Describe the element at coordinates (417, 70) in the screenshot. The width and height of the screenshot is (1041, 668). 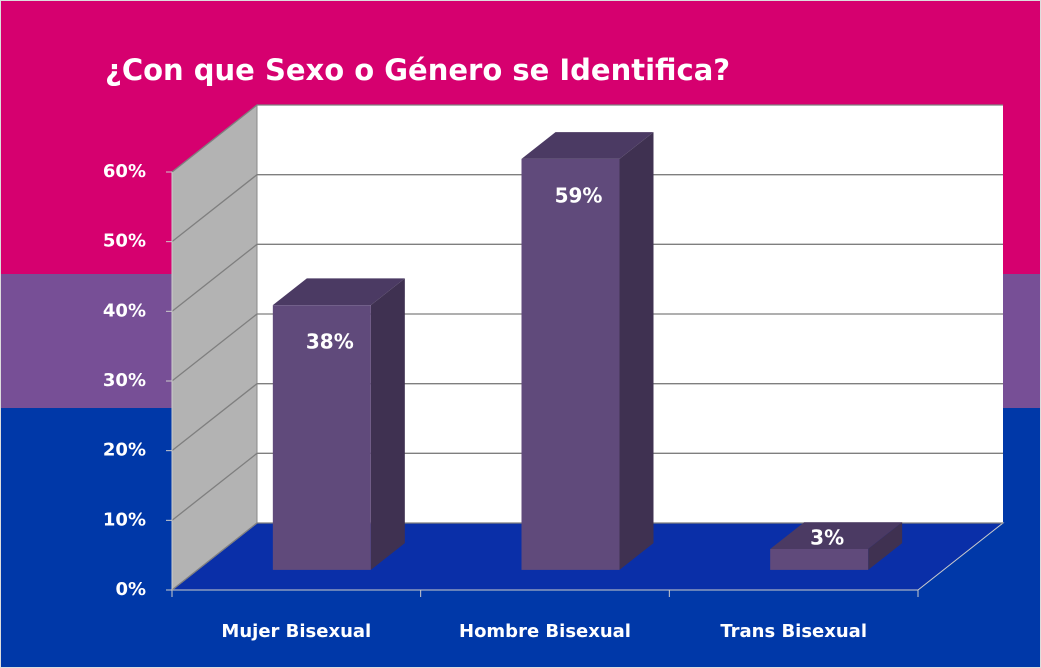
I see `chart-title: ¿Con que Sexo o Género se Identifica?` at that location.